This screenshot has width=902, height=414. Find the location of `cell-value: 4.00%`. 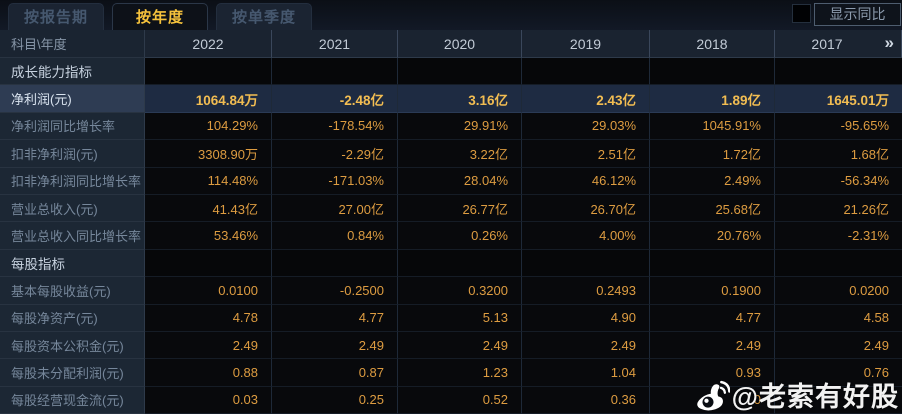

cell-value: 4.00% is located at coordinates (586, 236).